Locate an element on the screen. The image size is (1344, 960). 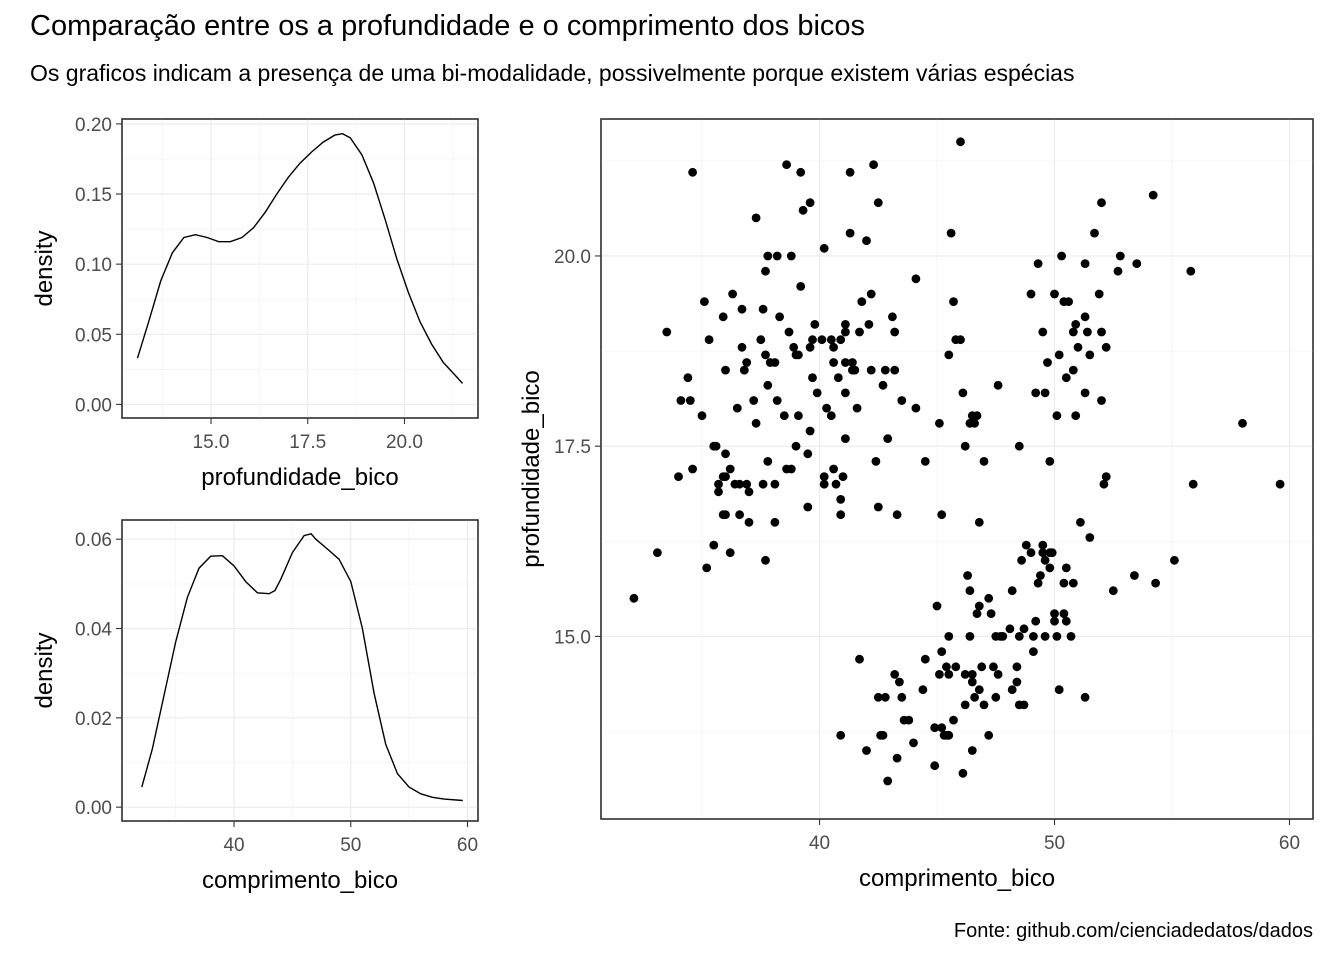
chart-caption: Fonte: github.com/cienciadedatos/dados is located at coordinates (1133, 931).